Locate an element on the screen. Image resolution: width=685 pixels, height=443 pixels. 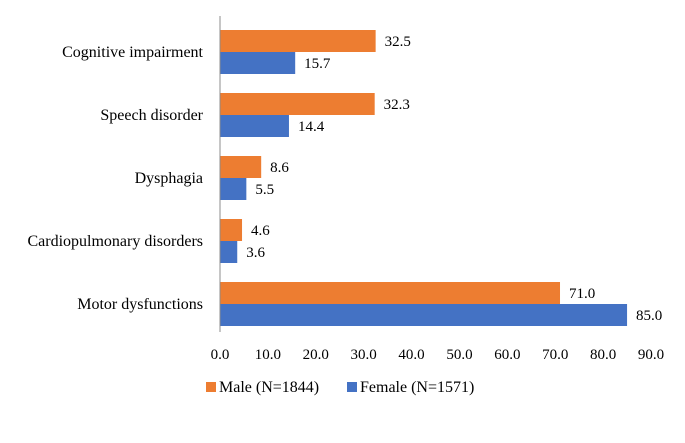
x-tick-label-3: 20.0 is located at coordinates (316, 355).